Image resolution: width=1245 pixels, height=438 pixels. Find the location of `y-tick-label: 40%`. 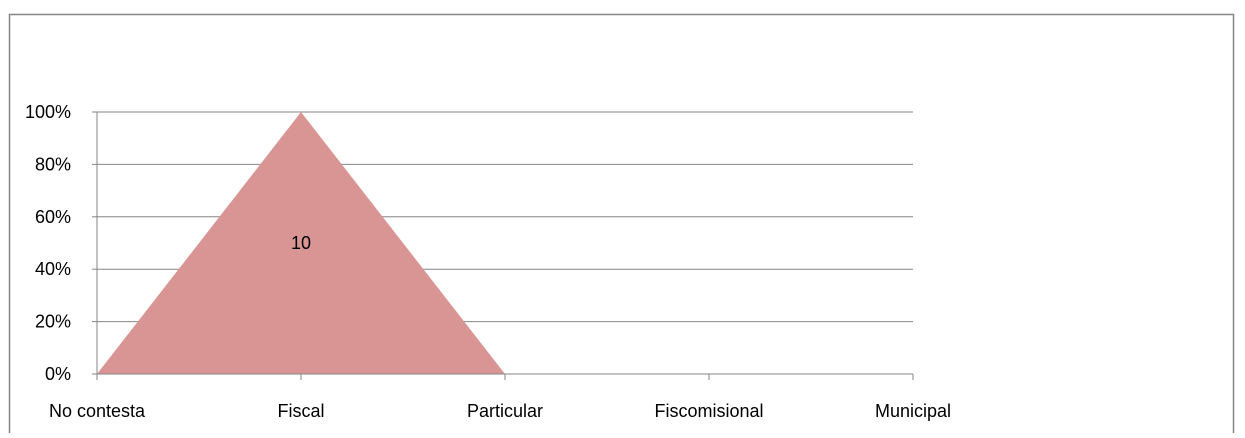

y-tick-label: 40% is located at coordinates (53, 269).